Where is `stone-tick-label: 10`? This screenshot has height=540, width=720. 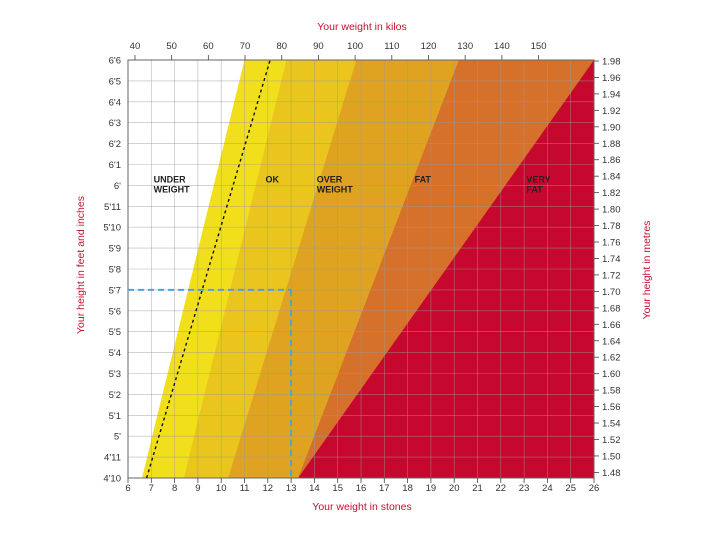 stone-tick-label: 10 is located at coordinates (221, 488).